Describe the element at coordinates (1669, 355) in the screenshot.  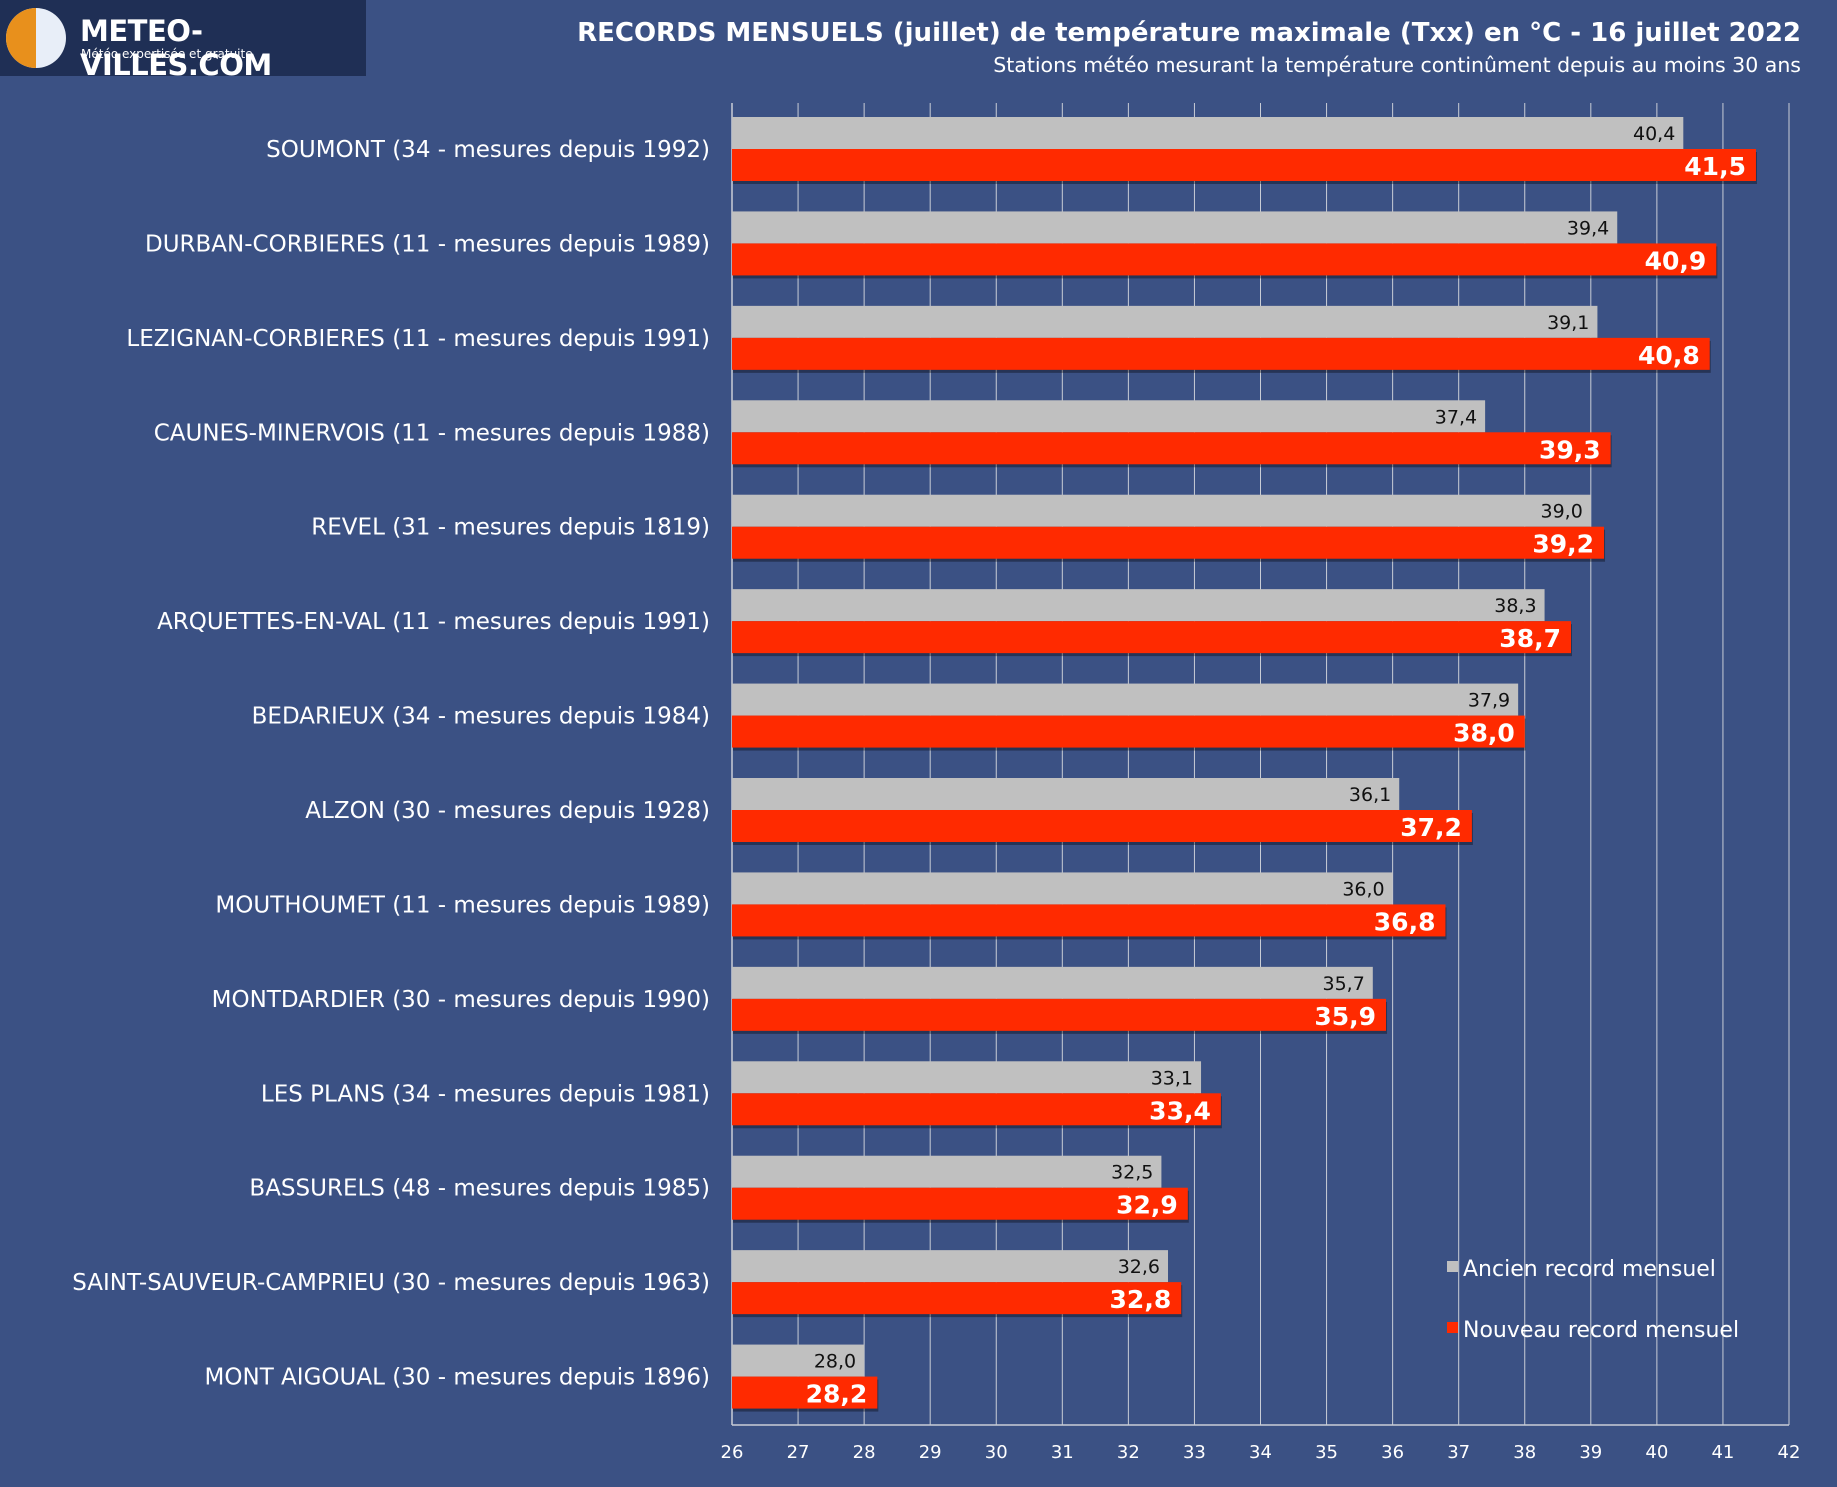
I see `data-label-new: 40,8` at that location.